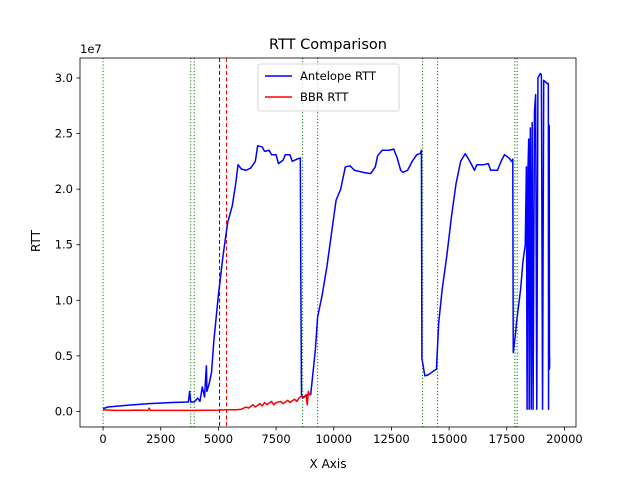  I want to click on x-tick-label-0: 0, so click(102, 439).